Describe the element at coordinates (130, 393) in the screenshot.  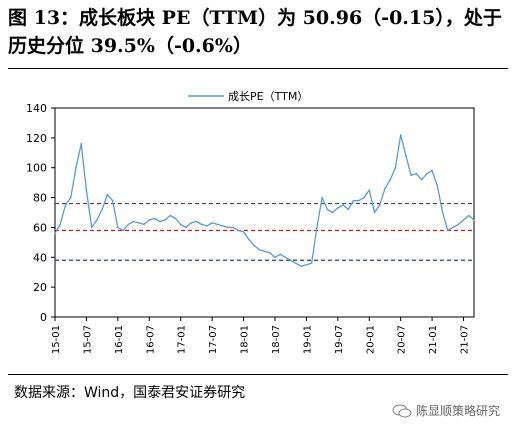
I see `source-note: 数据来源：Wind，国泰君安证券研究` at that location.